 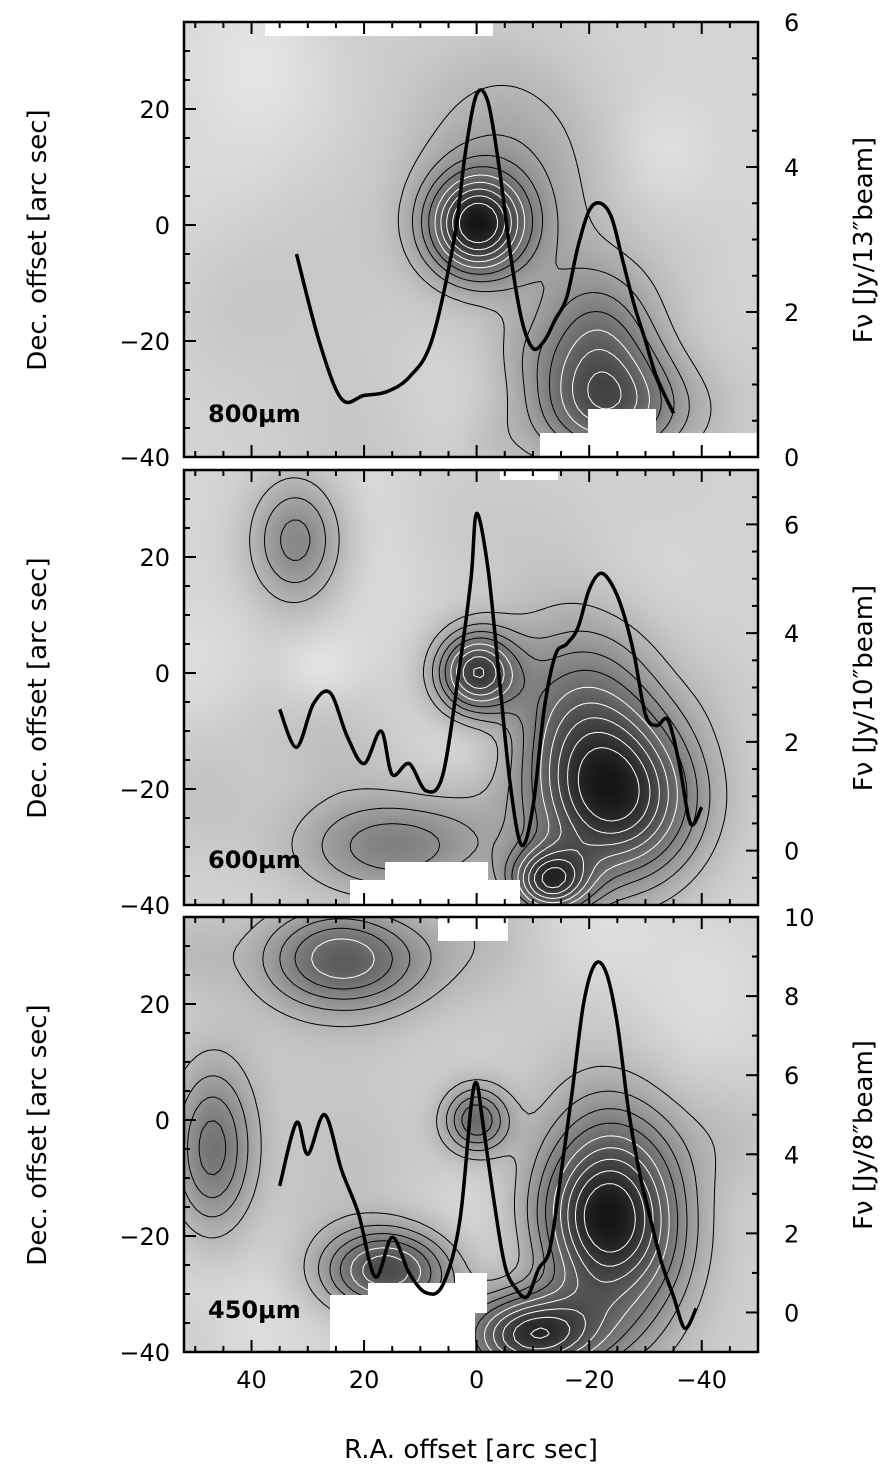 I want to click on profile-line-450um, so click(x=488, y=1145).